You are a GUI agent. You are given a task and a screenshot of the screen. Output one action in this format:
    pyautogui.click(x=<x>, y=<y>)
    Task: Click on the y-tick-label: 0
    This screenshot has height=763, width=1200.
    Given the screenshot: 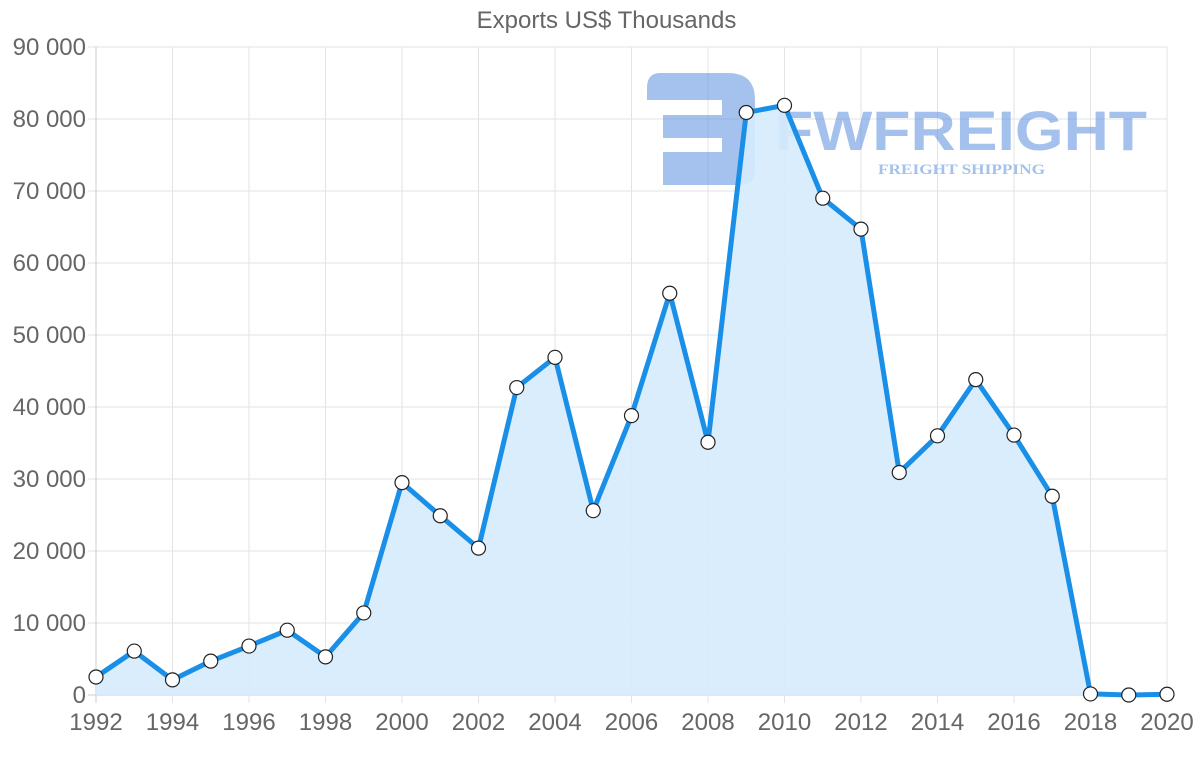 What is the action you would take?
    pyautogui.click(x=79, y=695)
    